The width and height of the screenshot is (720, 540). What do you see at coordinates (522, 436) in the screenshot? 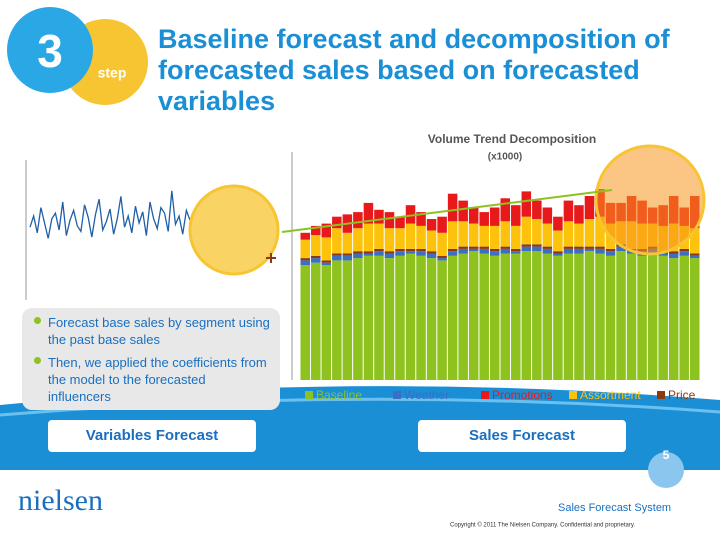
I see `button: Sales Forecast` at bounding box center [522, 436].